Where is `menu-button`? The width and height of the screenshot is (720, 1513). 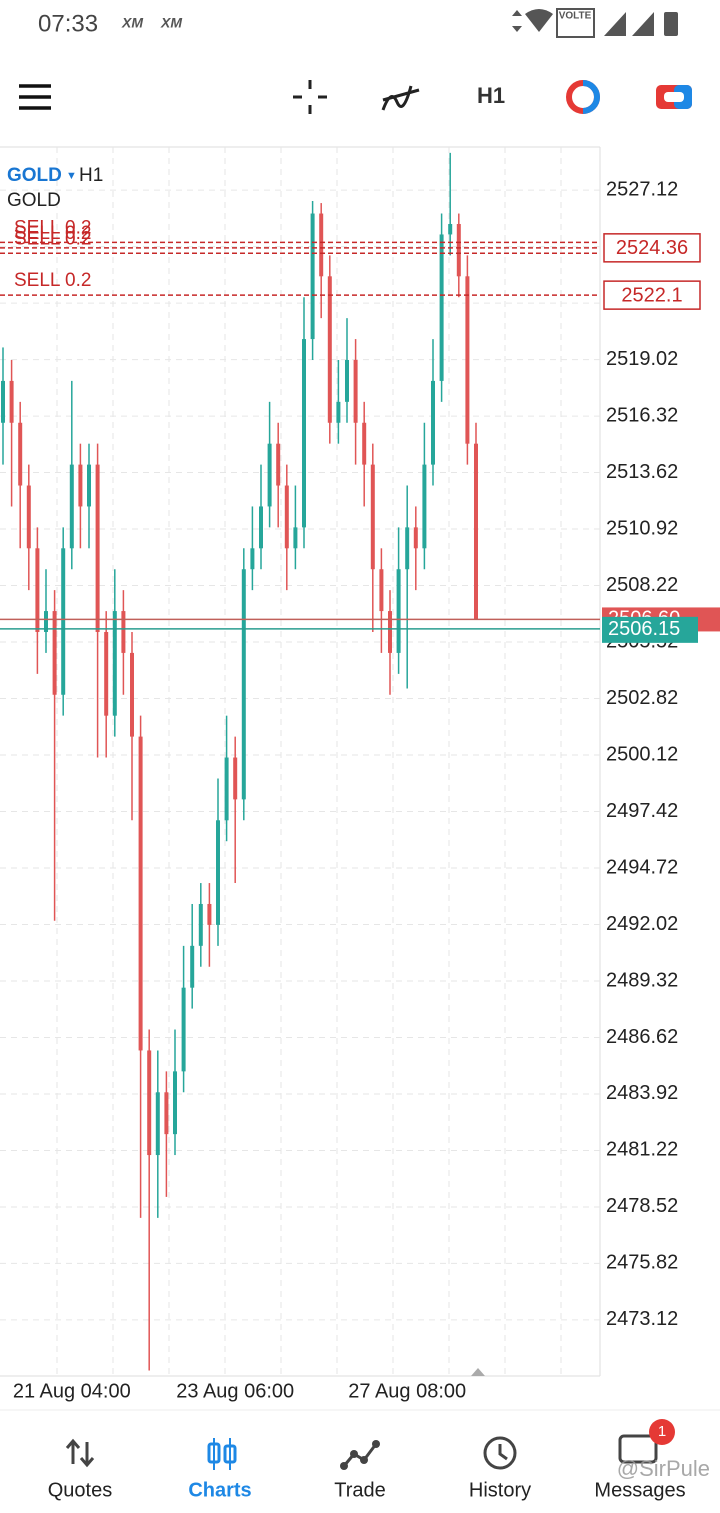
menu-button is located at coordinates (35, 97).